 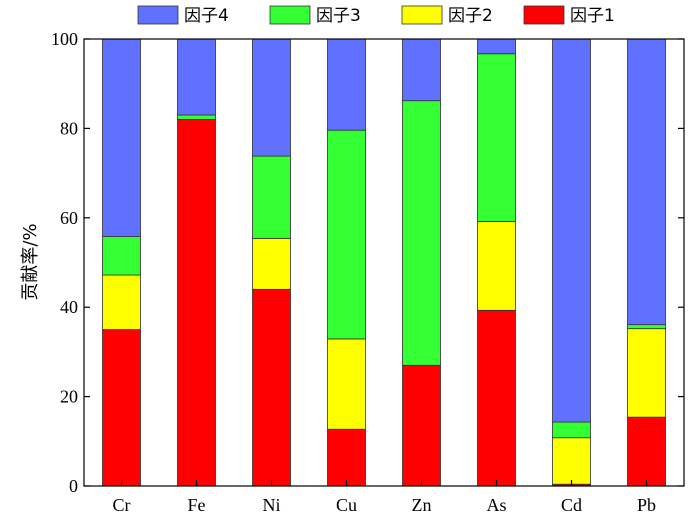 What do you see at coordinates (338, 16) in the screenshot?
I see `legend-label: 因子3` at bounding box center [338, 16].